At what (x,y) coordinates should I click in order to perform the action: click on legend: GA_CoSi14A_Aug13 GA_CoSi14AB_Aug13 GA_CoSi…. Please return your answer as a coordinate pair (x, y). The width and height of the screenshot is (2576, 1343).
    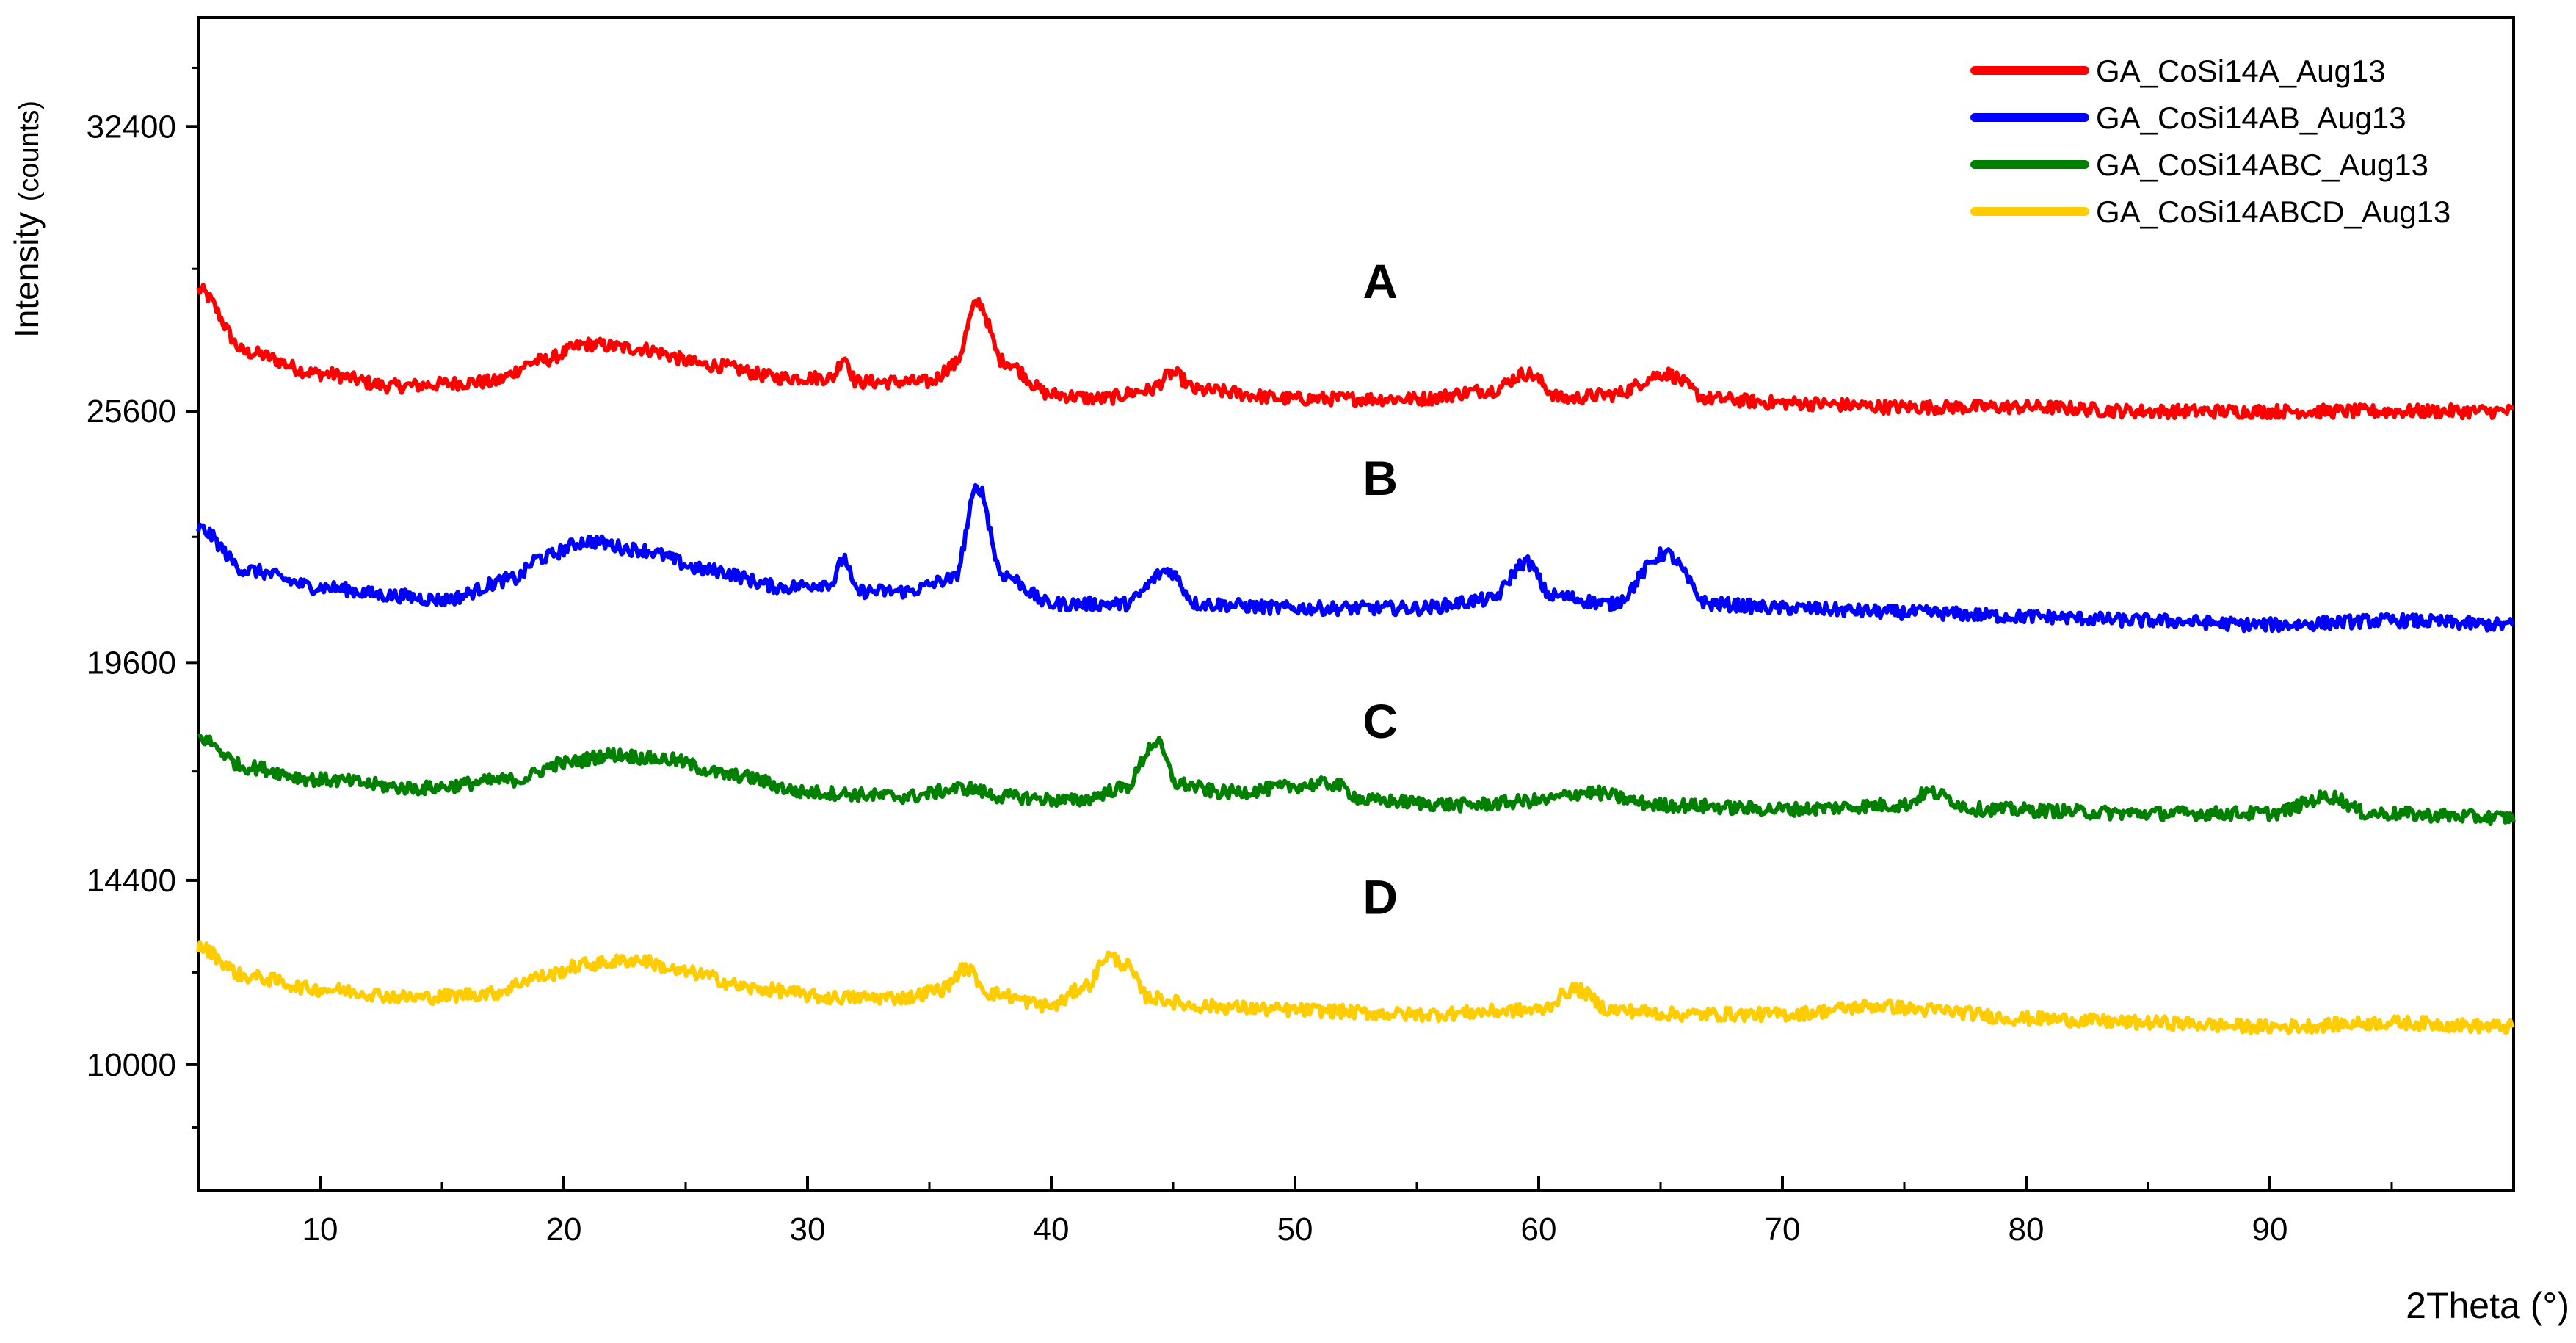
    Looking at the image, I should click on (2210, 141).